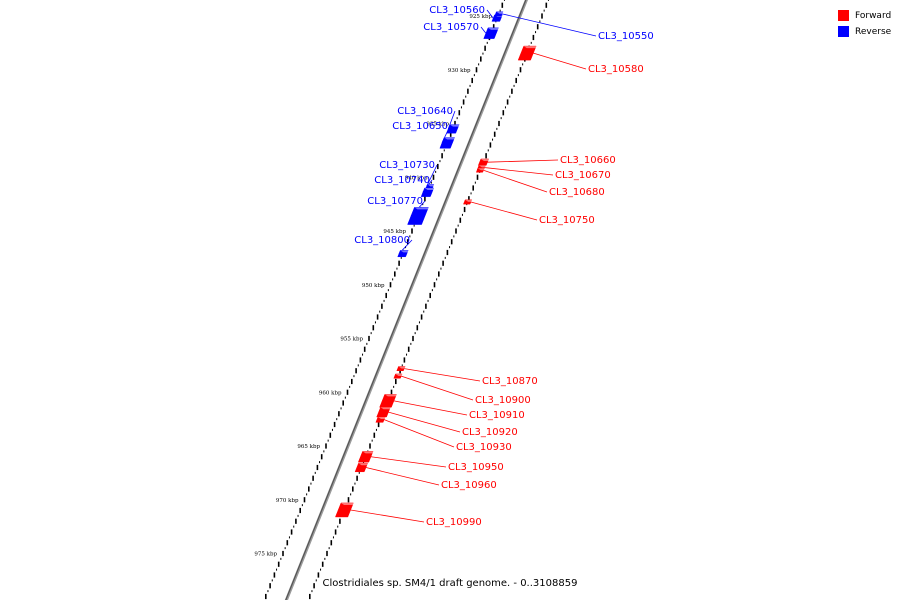 This screenshot has height=600, width=900. Describe the element at coordinates (383, 412) in the screenshot. I see `gene-CL3_10920-feature` at that location.